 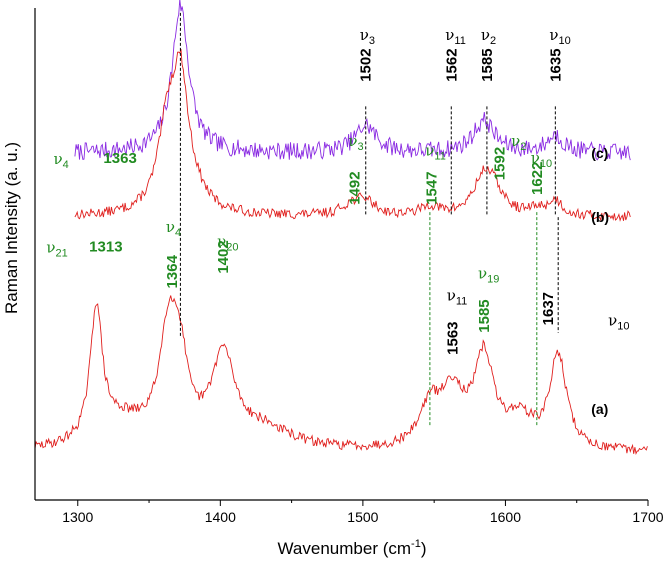 What do you see at coordinates (362, 517) in the screenshot?
I see `x-tick-label-1500: 1500` at bounding box center [362, 517].